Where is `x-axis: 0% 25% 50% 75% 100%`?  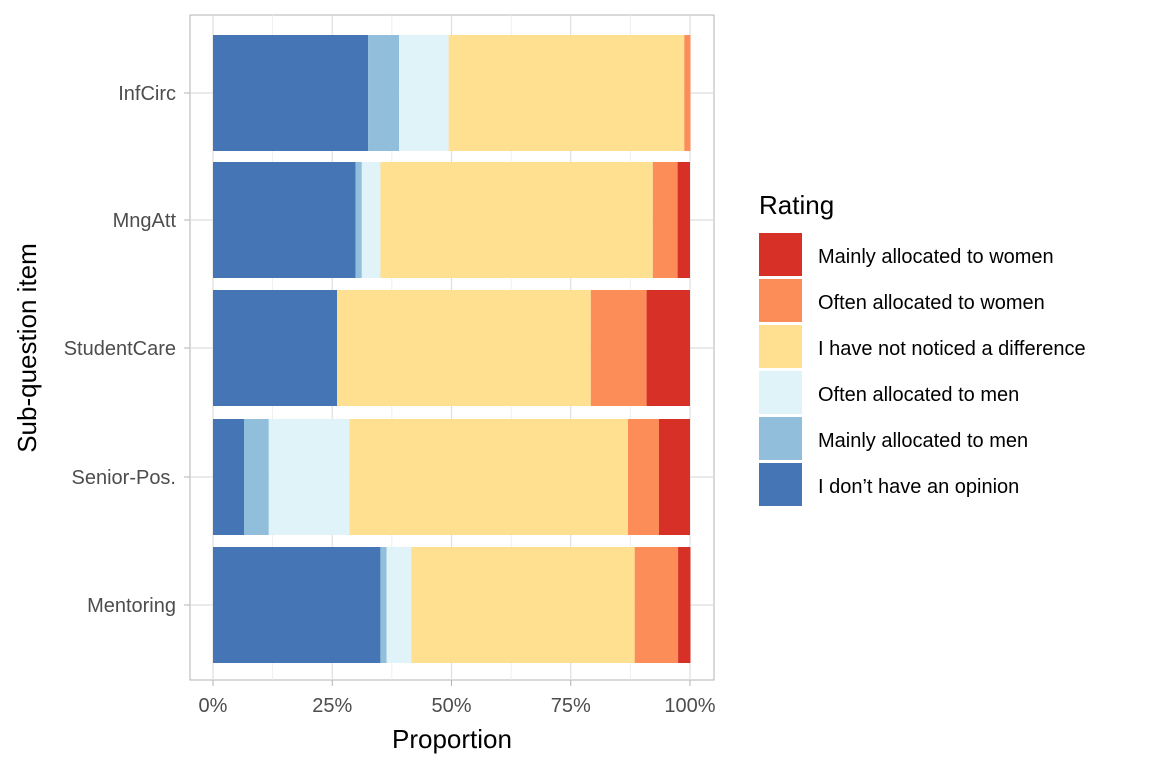
x-axis: 0% 25% 50% 75% 100% is located at coordinates (457, 698).